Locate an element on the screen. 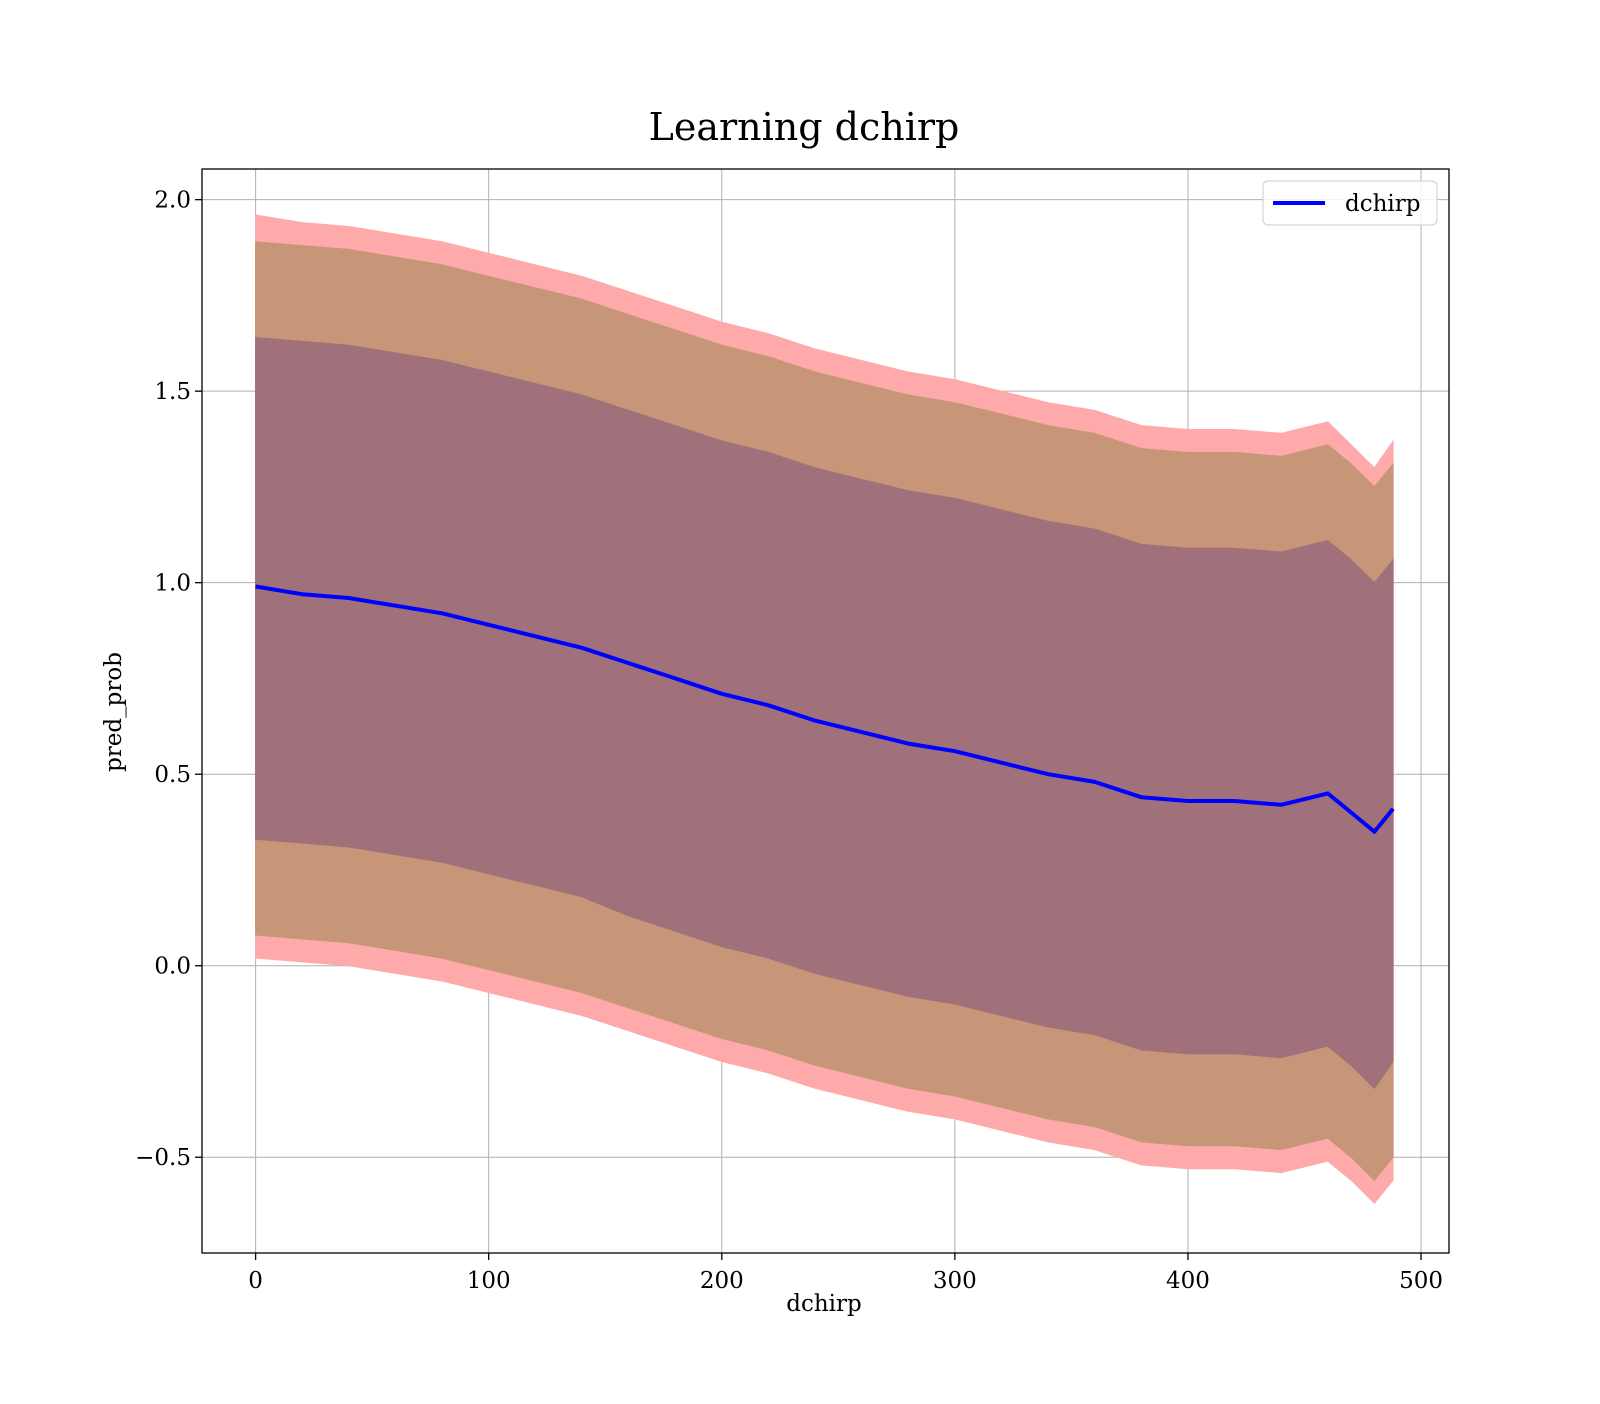 The height and width of the screenshot is (1404, 1600). x-tick-label: 500 is located at coordinates (1421, 1281).